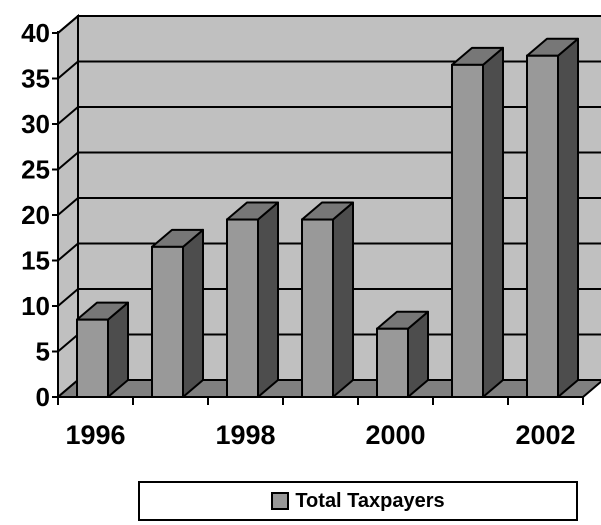 The height and width of the screenshot is (525, 601). Describe the element at coordinates (35, 33) in the screenshot. I see `y-tick-label: 40` at that location.